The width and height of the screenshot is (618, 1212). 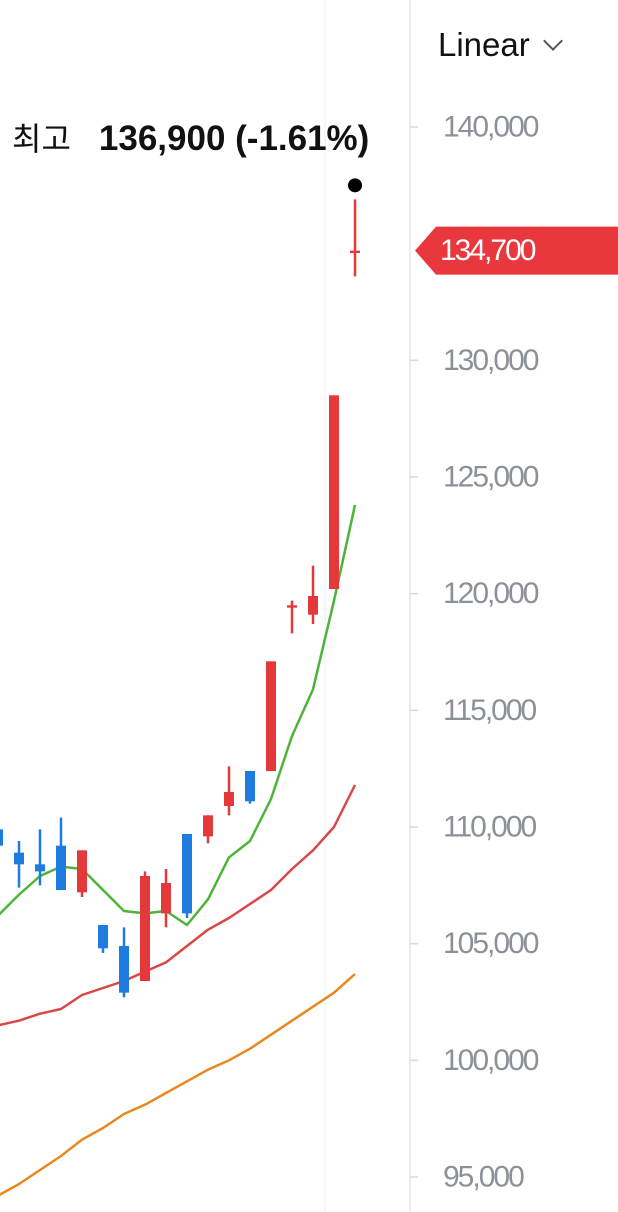 I want to click on y-tick-label: 140,000, so click(x=491, y=127).